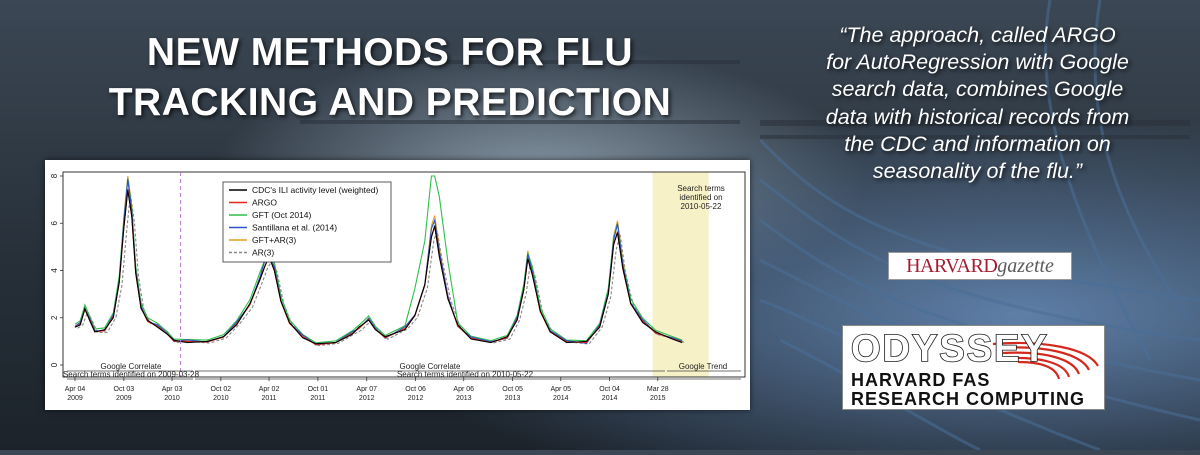 This screenshot has width=1200, height=455. Describe the element at coordinates (269, 389) in the screenshot. I see `x-tick-label: Apr 02` at that location.